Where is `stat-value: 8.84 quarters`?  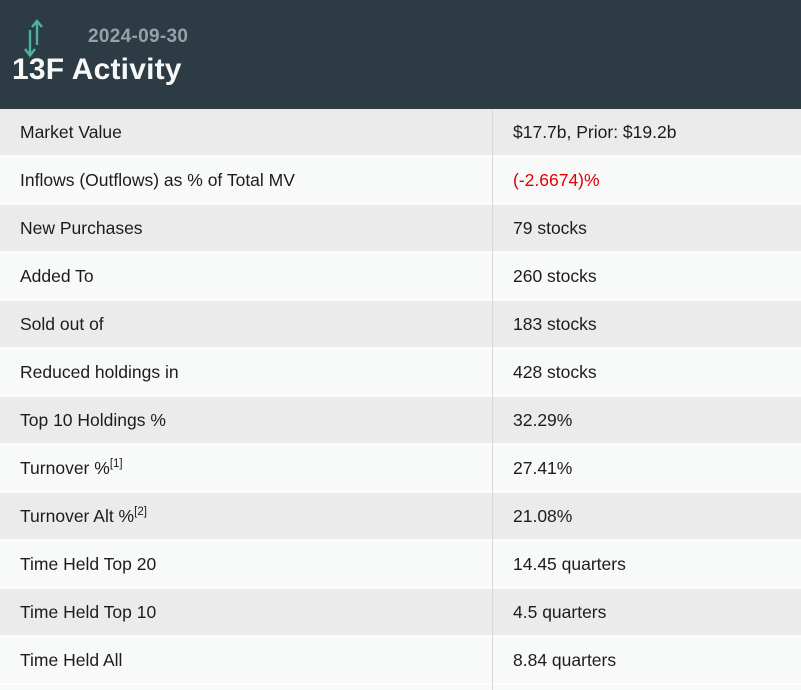 stat-value: 8.84 quarters is located at coordinates (565, 660).